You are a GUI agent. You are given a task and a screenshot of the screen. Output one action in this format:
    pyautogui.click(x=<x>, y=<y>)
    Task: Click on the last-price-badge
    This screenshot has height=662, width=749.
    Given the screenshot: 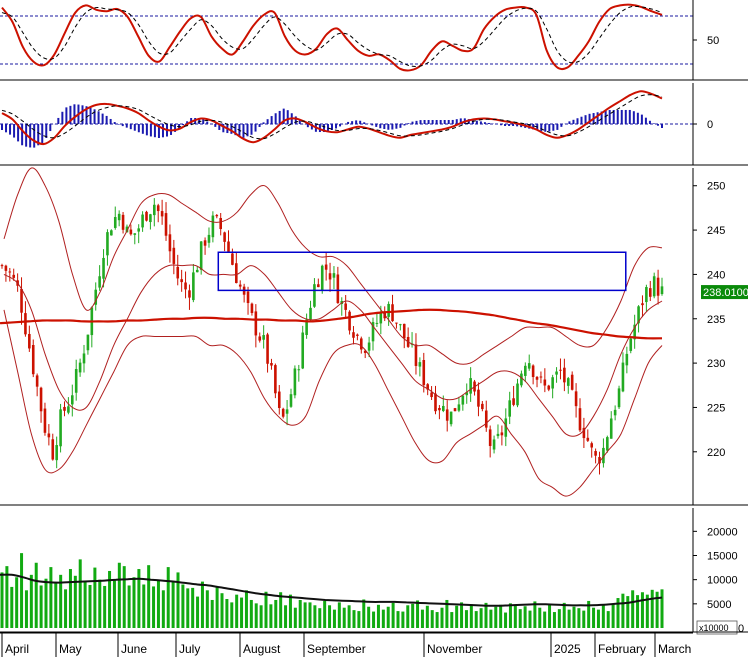 What is the action you would take?
    pyautogui.click(x=724, y=292)
    